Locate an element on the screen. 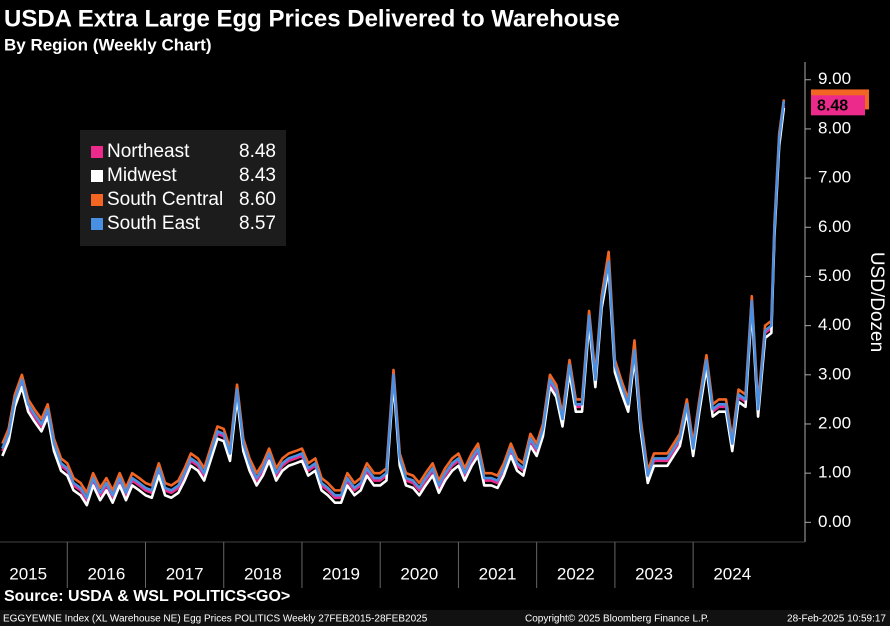 Image resolution: width=890 pixels, height=626 pixels. chart-subtitle: By Region (Weekly Chart) is located at coordinates (108, 44).